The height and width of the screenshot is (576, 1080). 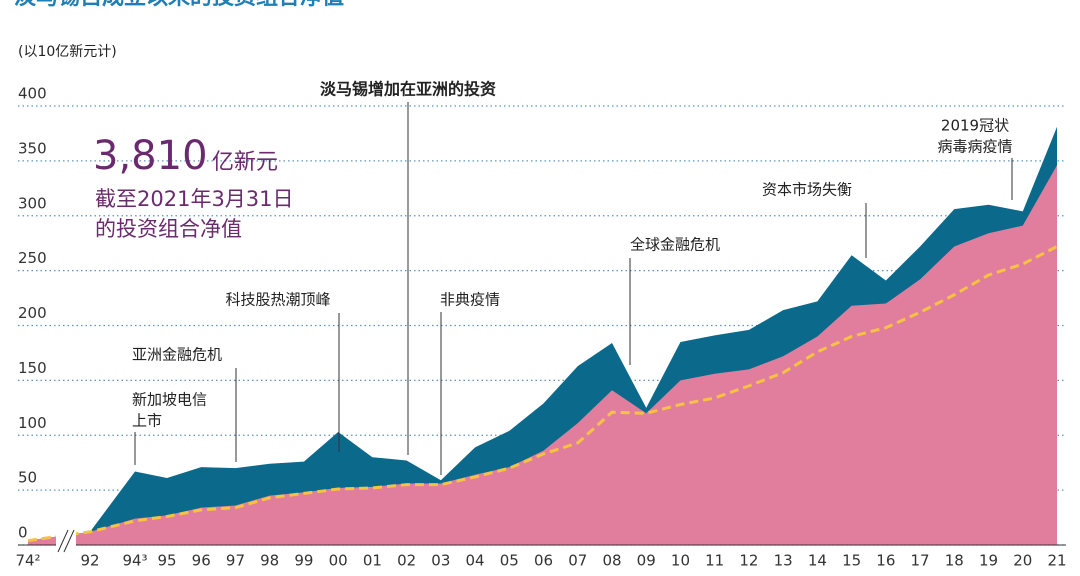 I want to click on y-tick-label: 300, so click(x=32, y=203).